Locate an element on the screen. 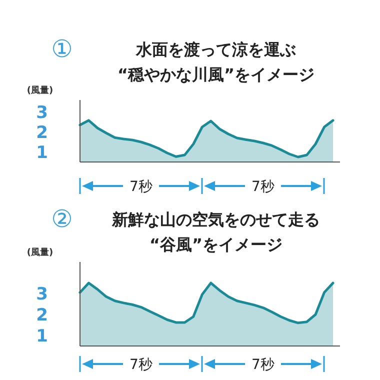 The height and width of the screenshot is (380, 380). text: ① is located at coordinates (62, 49).